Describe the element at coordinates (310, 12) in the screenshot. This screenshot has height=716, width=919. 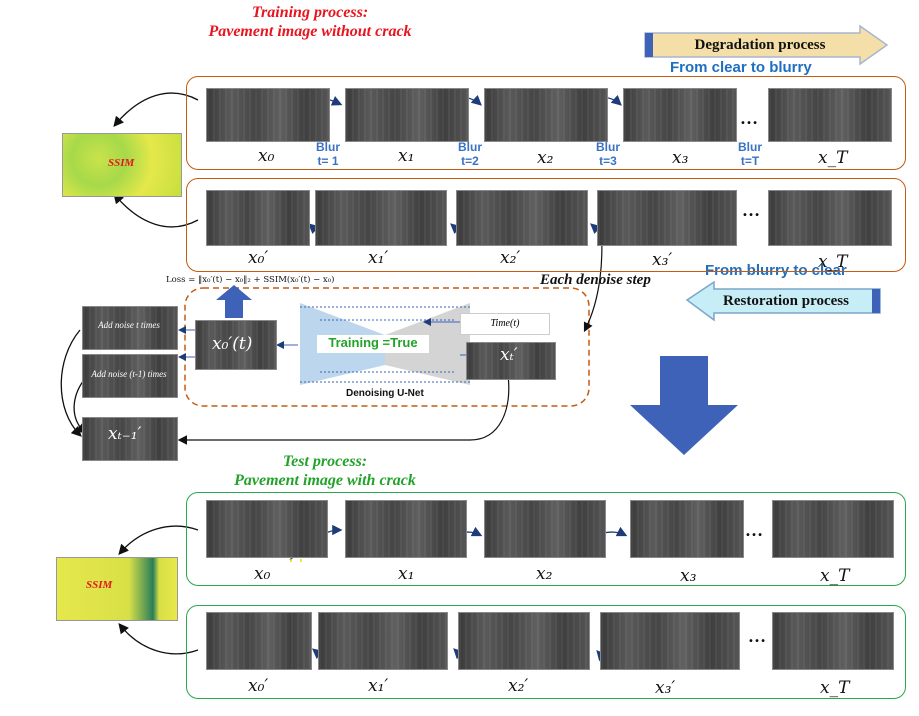
I see `training-title-line1: Training process:` at that location.